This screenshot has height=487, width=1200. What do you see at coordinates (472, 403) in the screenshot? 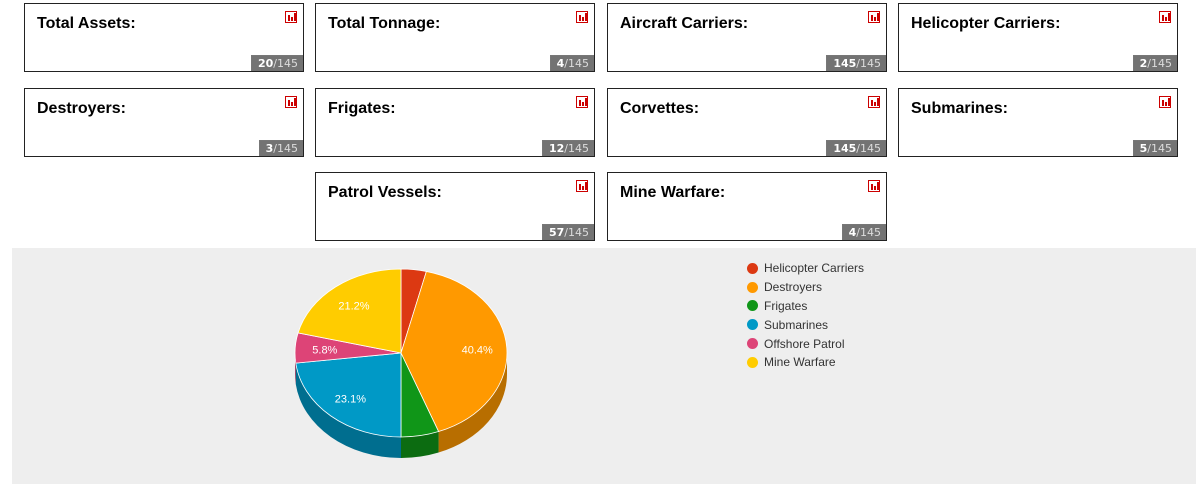
I see `pie-slice-side-destroyers` at bounding box center [472, 403].